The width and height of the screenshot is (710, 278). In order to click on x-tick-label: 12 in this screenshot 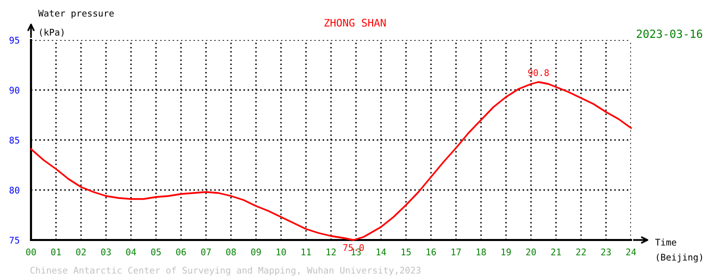, I will do `click(331, 252)`.